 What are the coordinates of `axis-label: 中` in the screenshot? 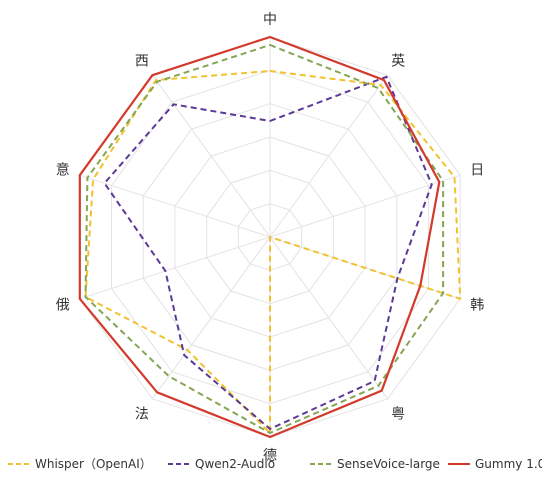 It's located at (270, 20).